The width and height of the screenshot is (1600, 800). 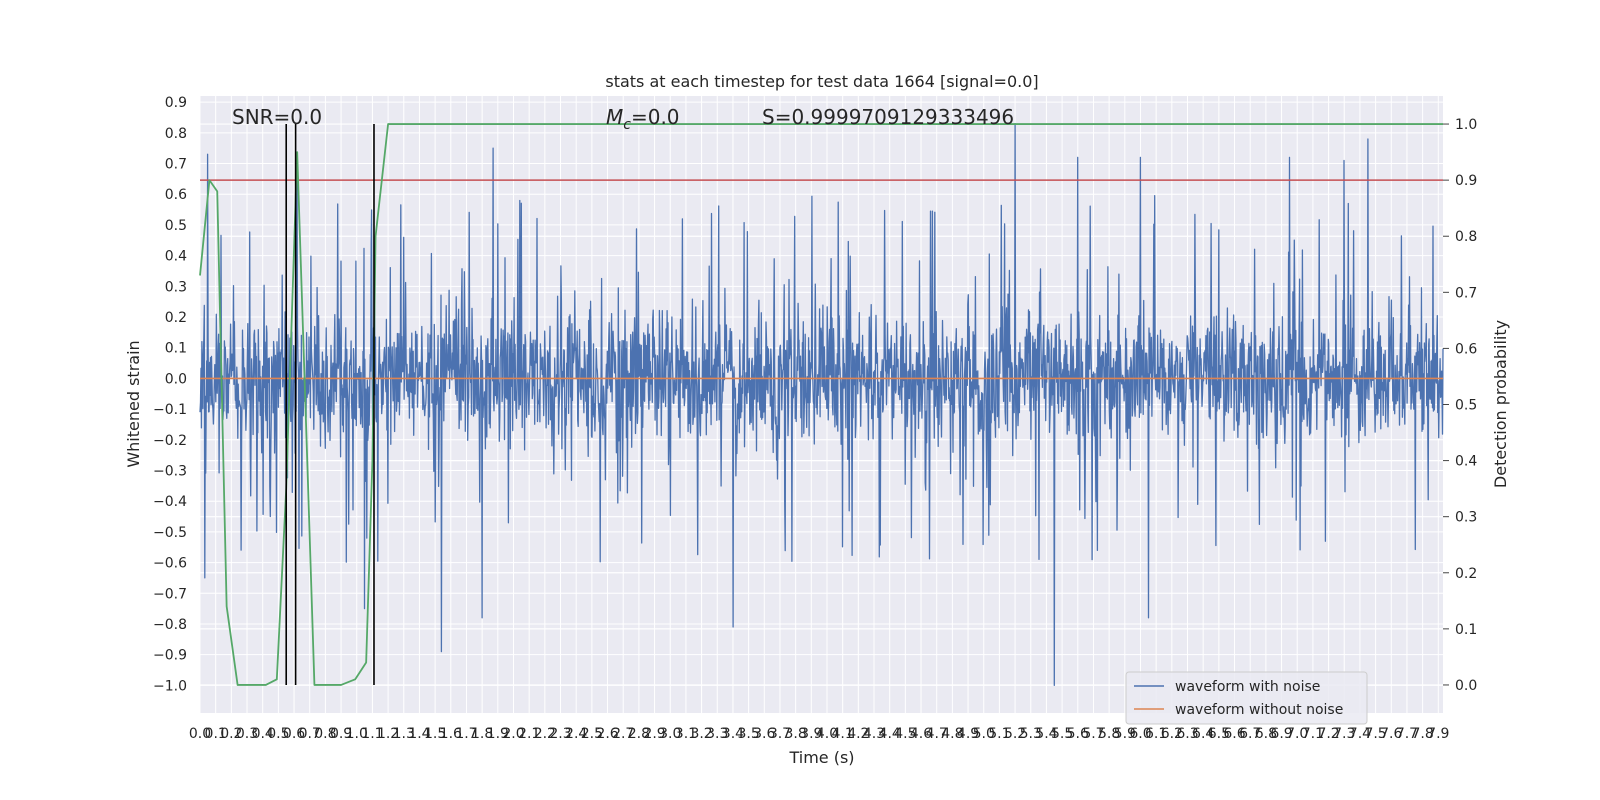 I want to click on x-tick-label: 2.0, so click(x=513, y=734).